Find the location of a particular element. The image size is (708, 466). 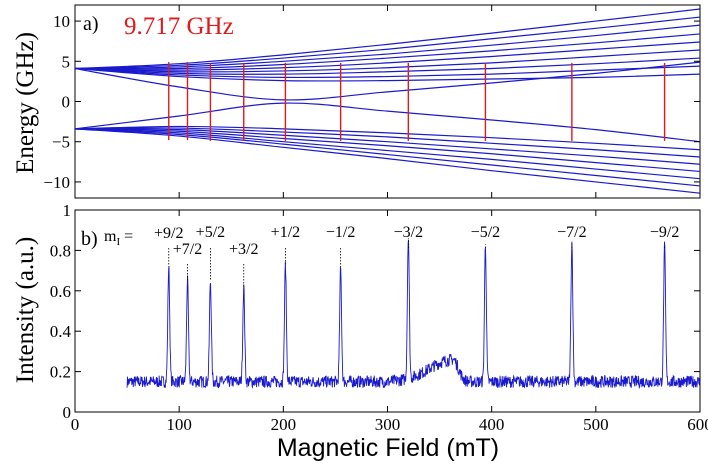

peak-label-9: −9/2 is located at coordinates (664, 232).